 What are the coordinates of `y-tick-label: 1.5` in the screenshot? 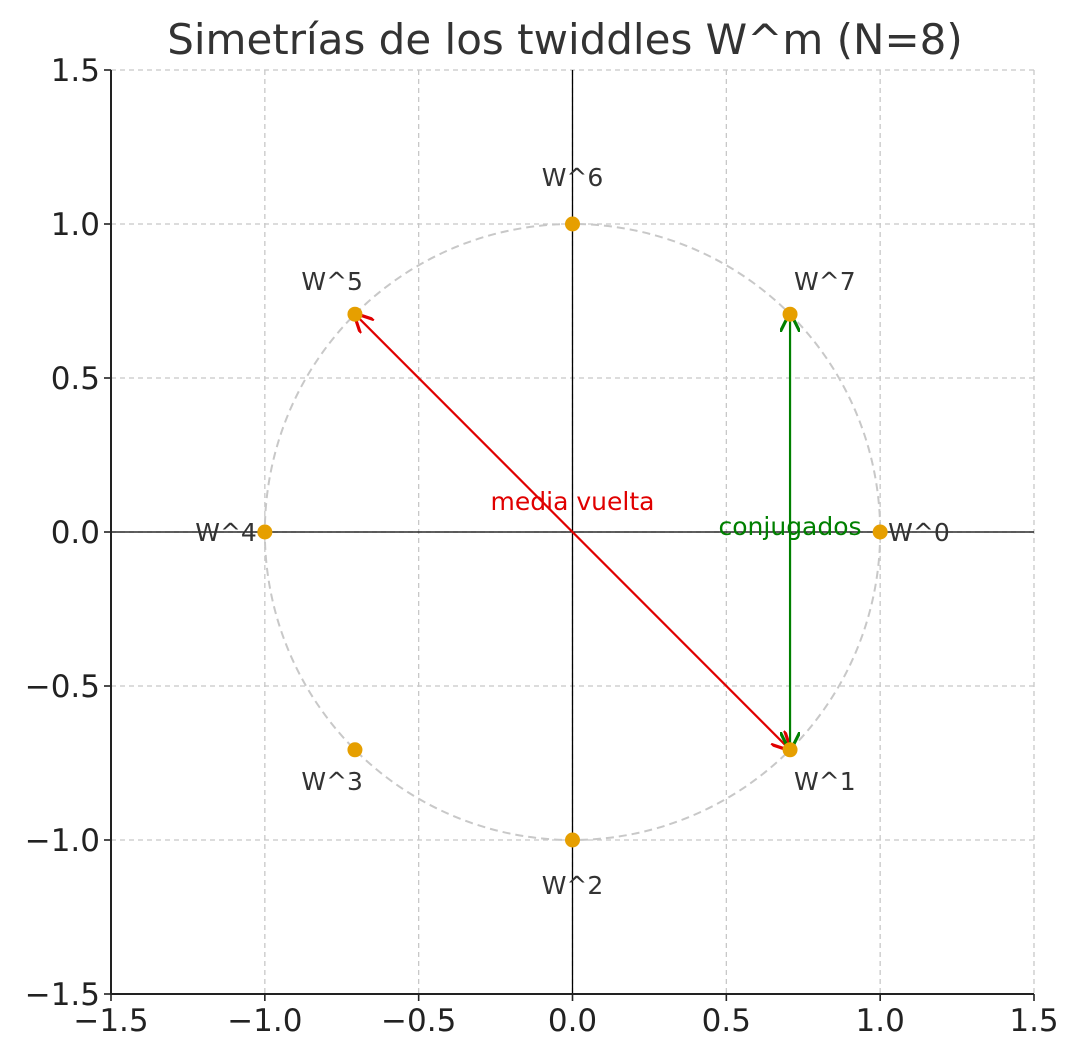 It's located at (75, 71).